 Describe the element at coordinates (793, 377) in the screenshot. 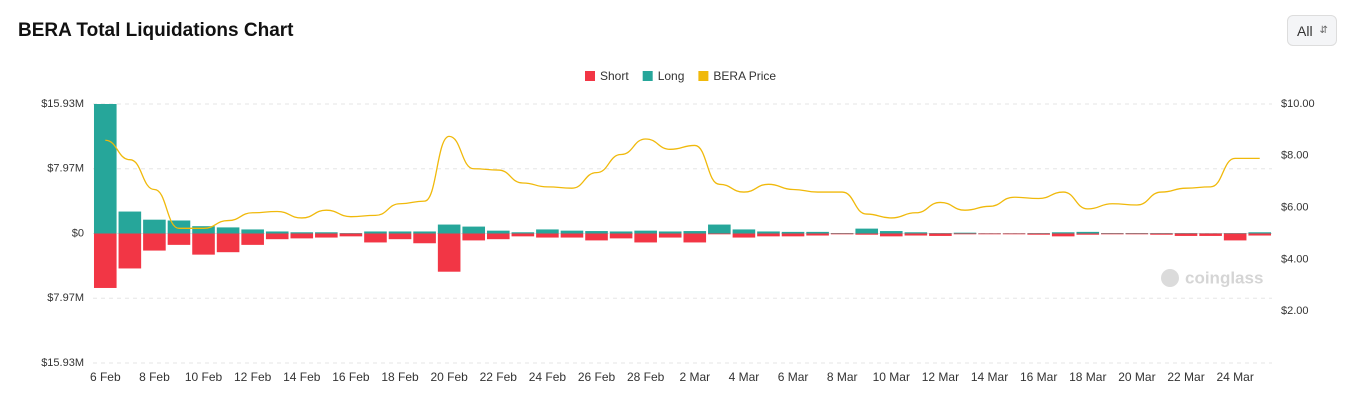

I see `x-tick-label: 6 Mar` at that location.